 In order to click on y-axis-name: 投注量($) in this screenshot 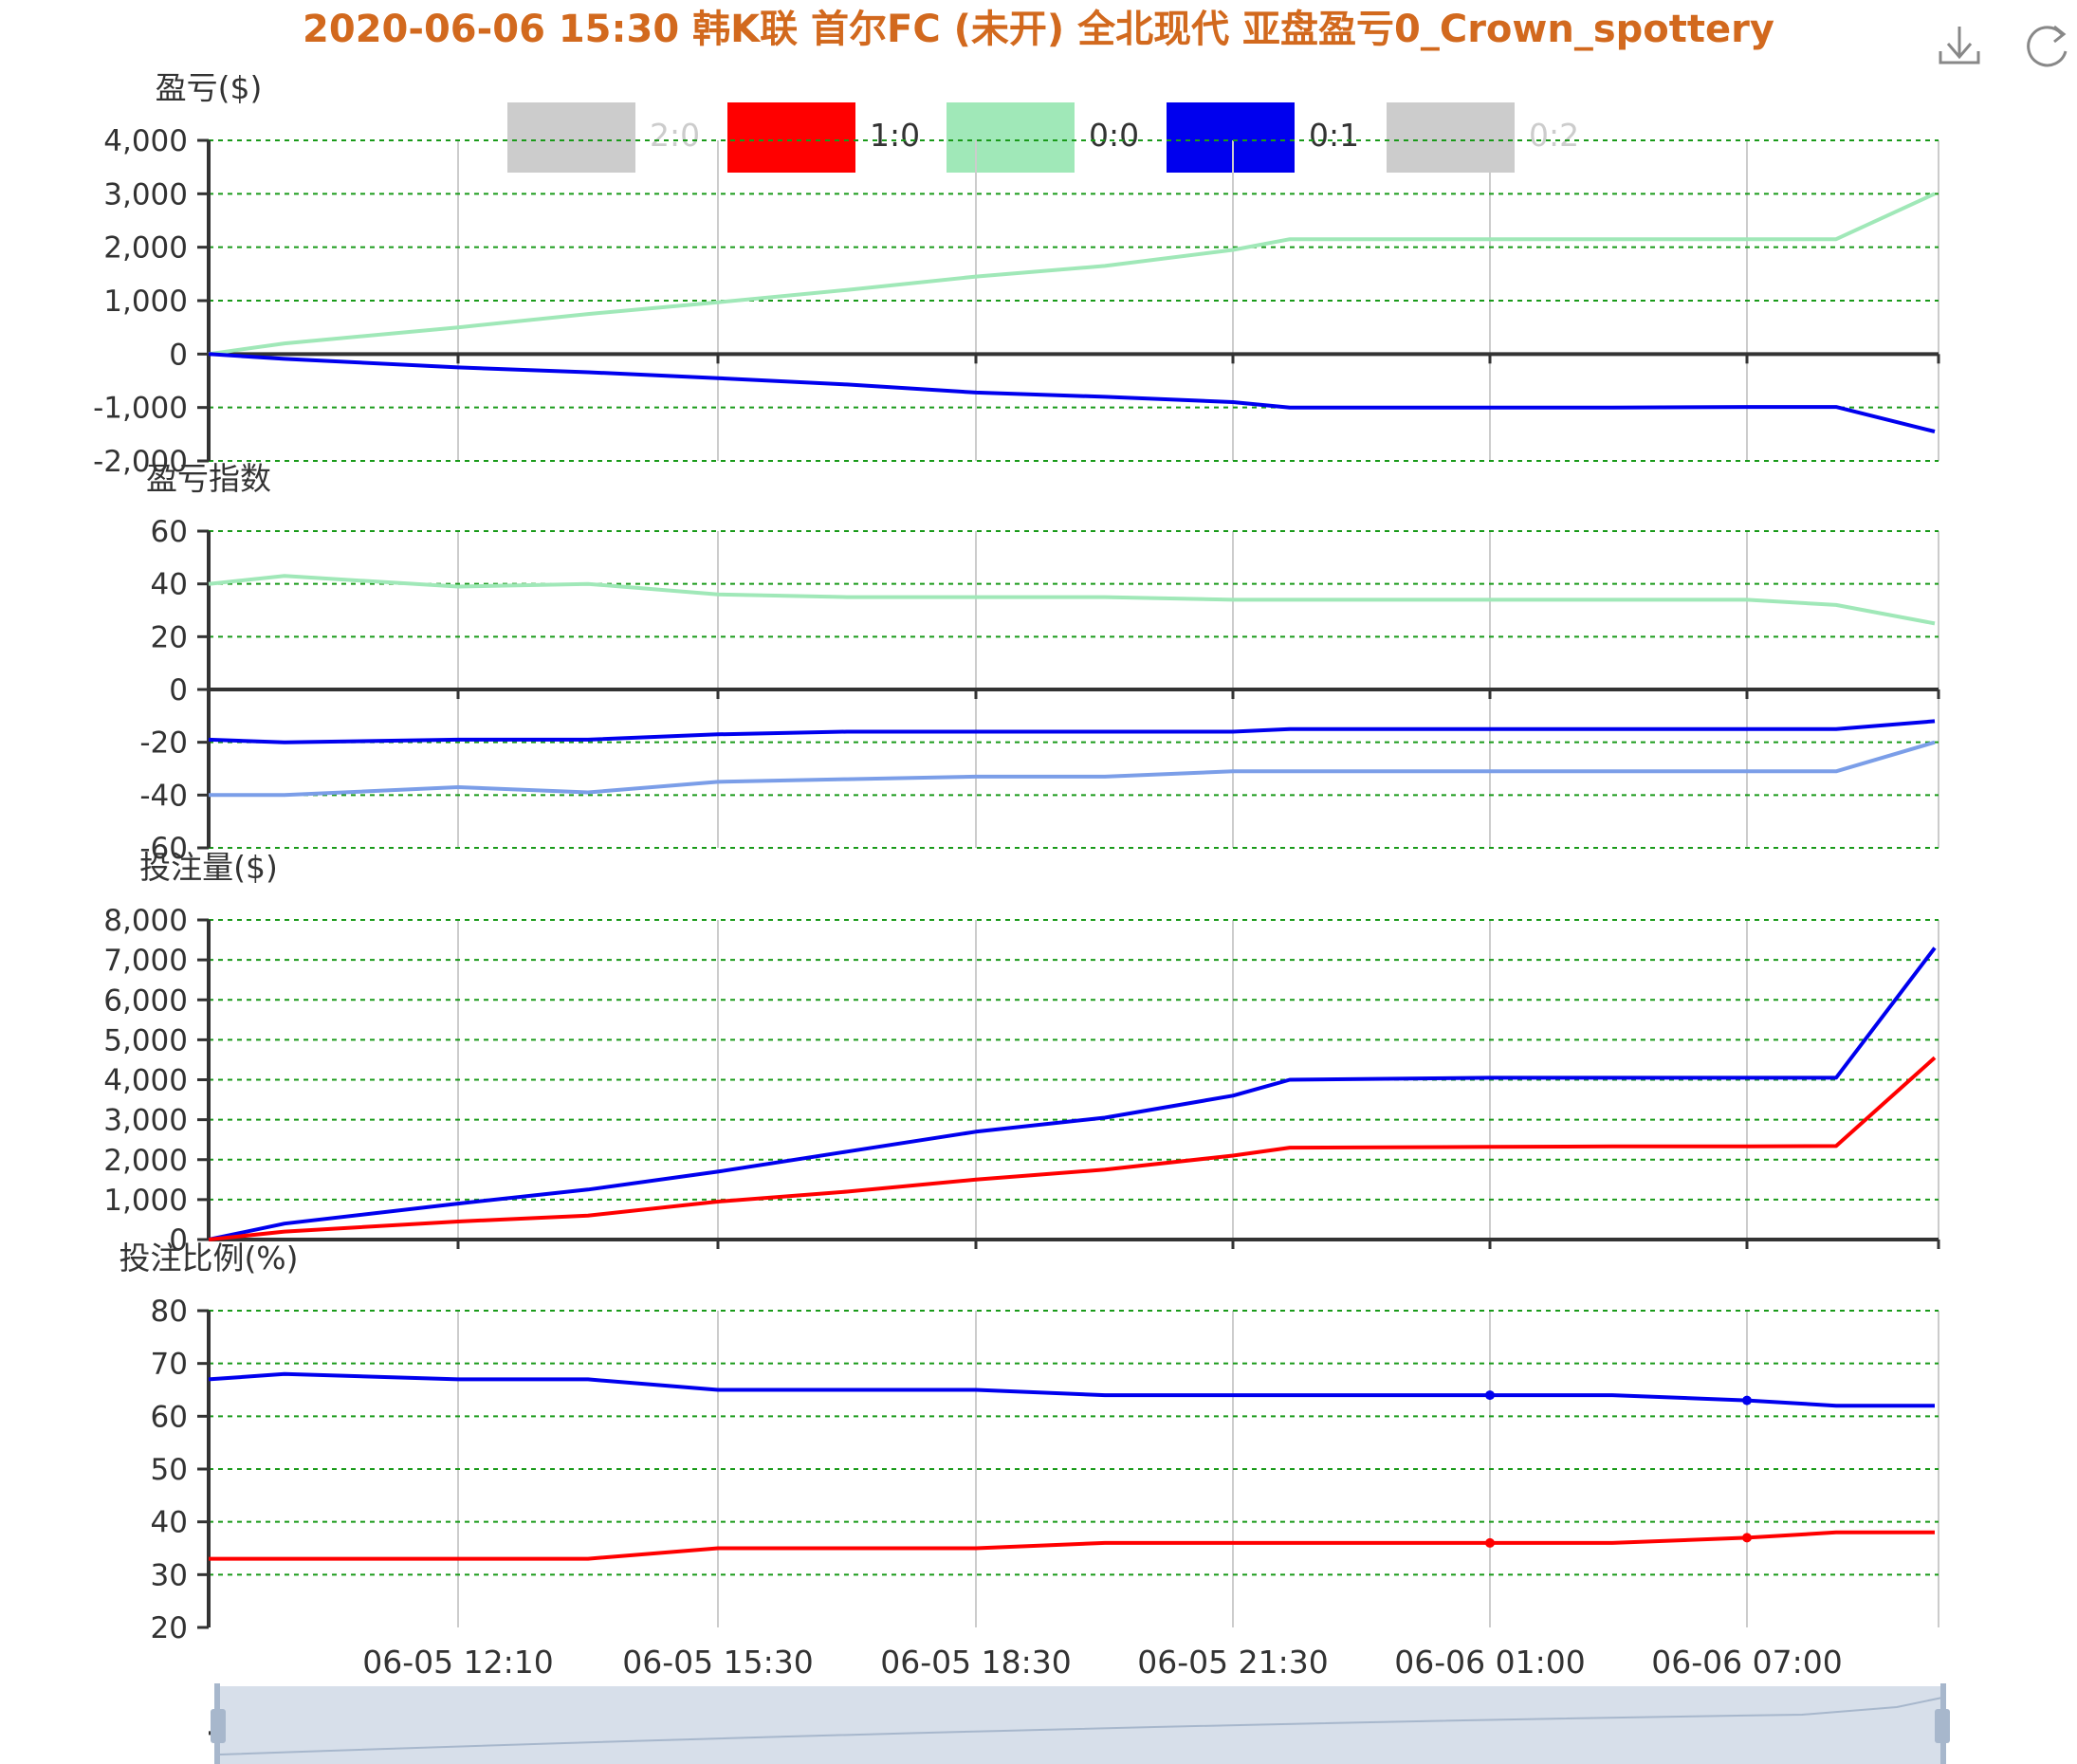, I will do `click(208, 867)`.